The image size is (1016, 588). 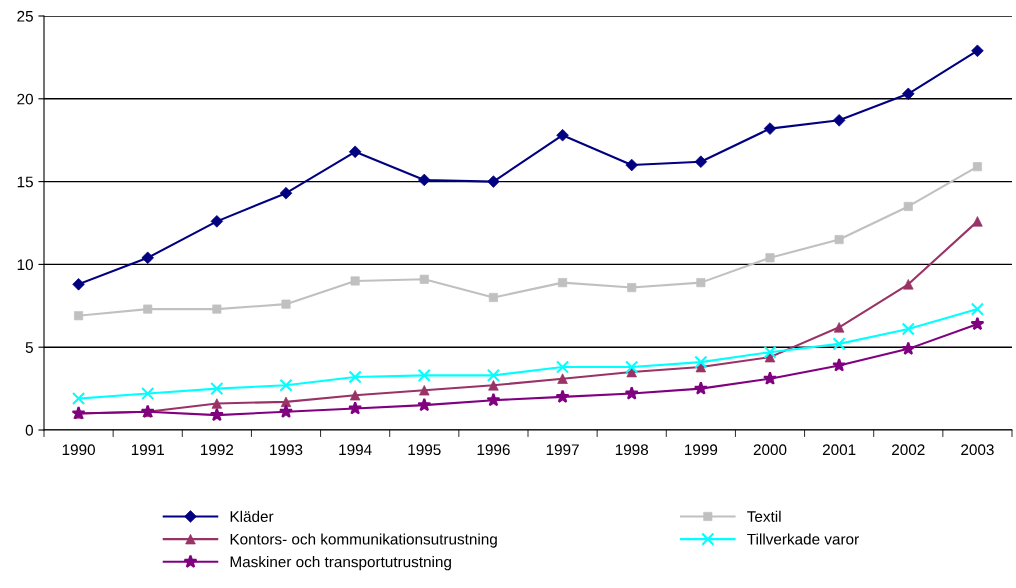 What do you see at coordinates (562, 450) in the screenshot?
I see `x-tick-label: 1997` at bounding box center [562, 450].